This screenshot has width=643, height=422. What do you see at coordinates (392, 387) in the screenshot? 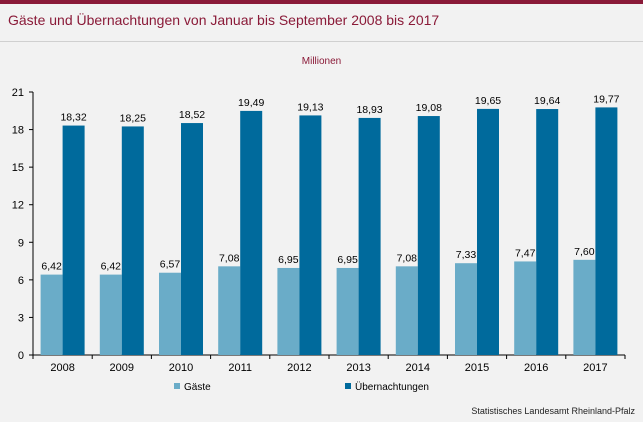
I see `legend-label: Übernachtungen` at bounding box center [392, 387].